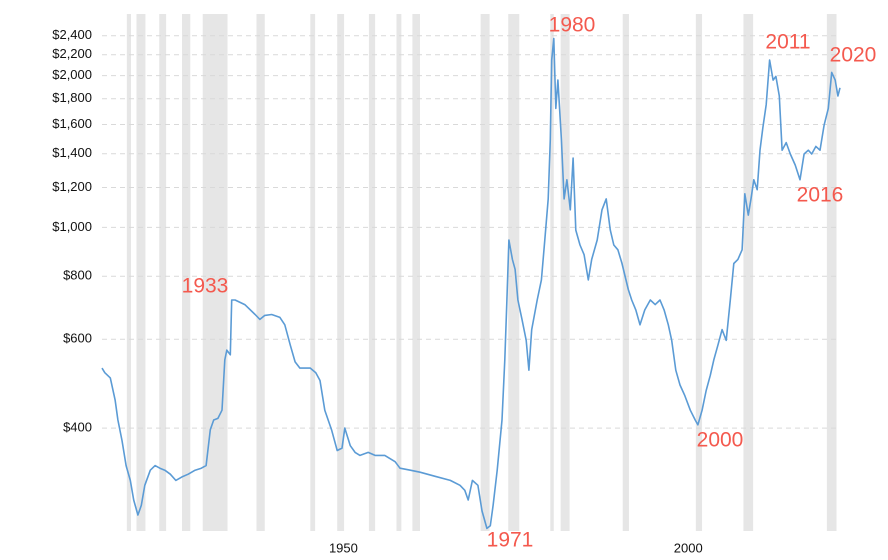 This screenshot has height=560, width=888. I want to click on y-tick-label: $1,200, so click(72, 186).